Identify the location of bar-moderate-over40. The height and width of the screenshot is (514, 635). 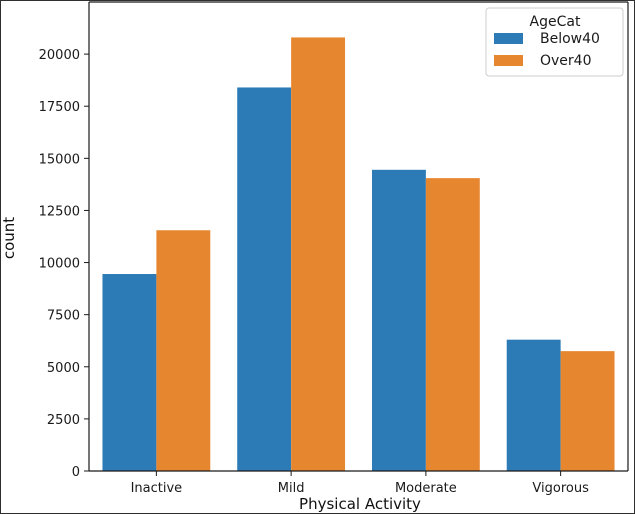
(452, 324).